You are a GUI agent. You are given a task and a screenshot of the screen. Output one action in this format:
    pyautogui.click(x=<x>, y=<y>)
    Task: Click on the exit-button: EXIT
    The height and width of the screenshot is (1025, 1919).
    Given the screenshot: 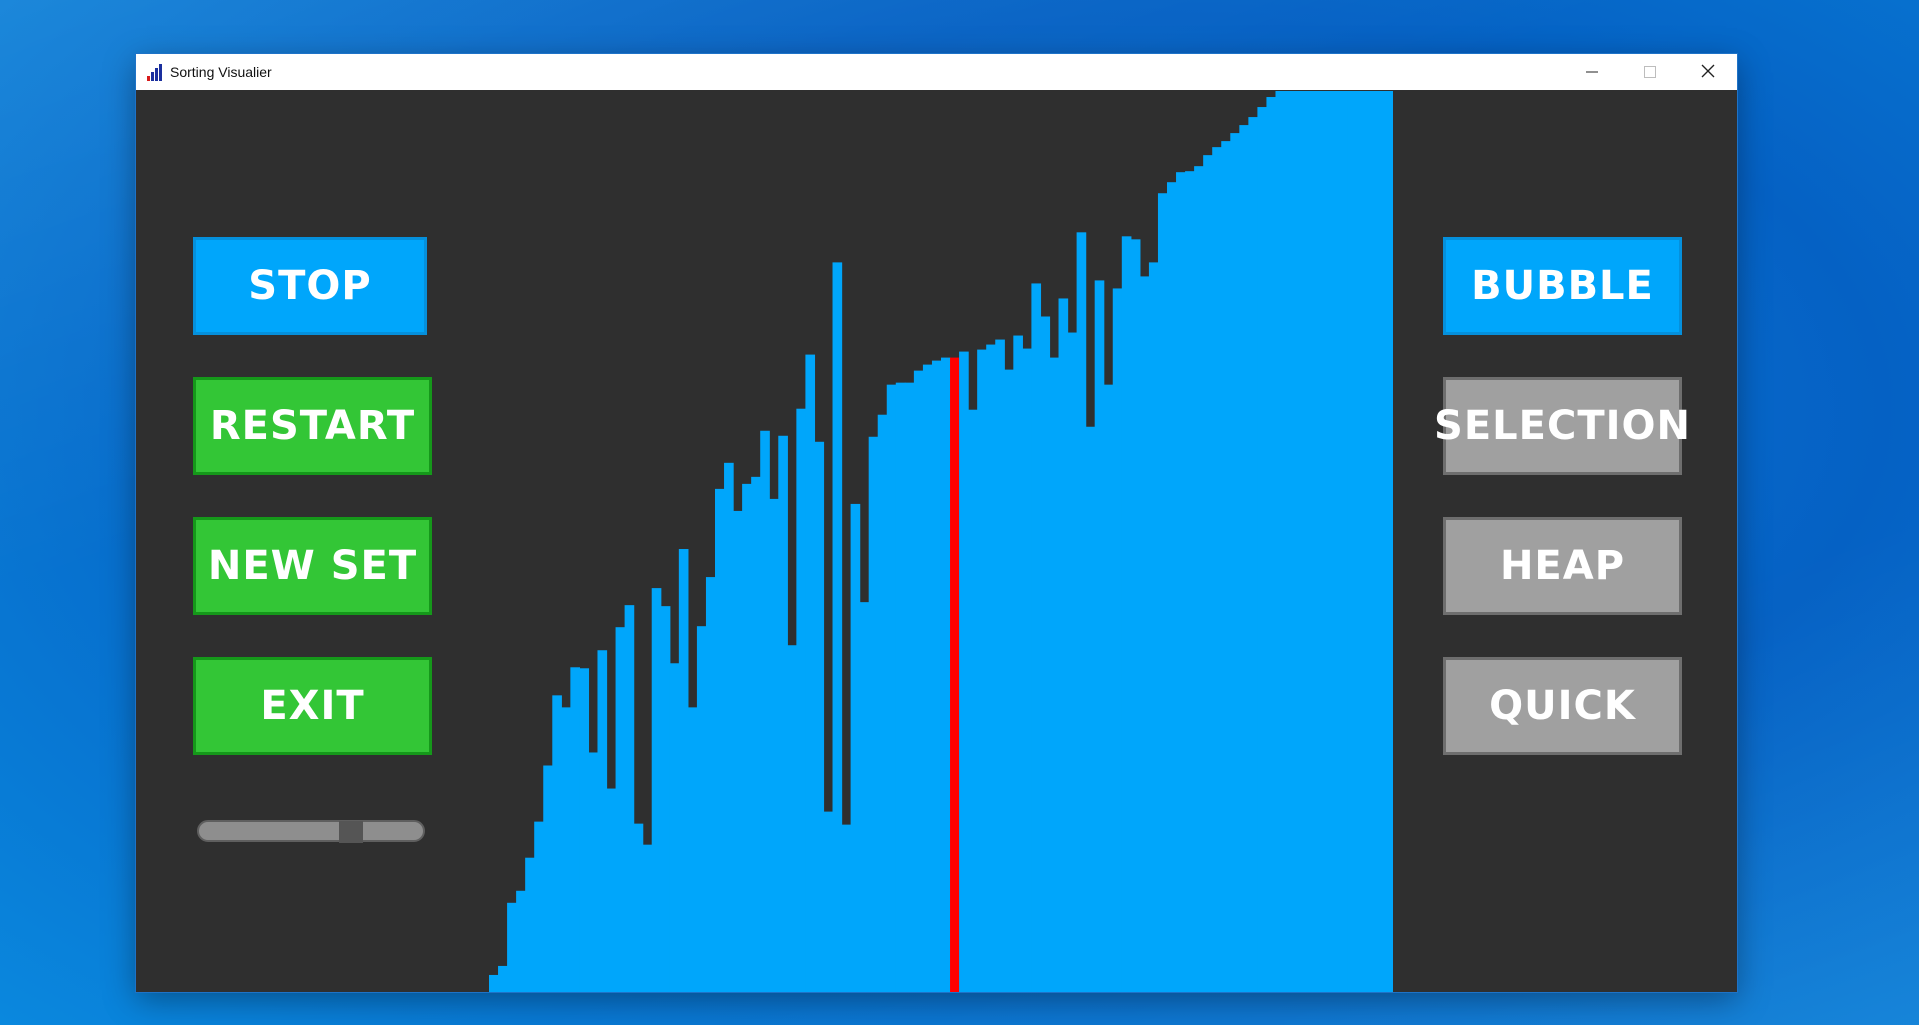 What is the action you would take?
    pyautogui.click(x=312, y=706)
    